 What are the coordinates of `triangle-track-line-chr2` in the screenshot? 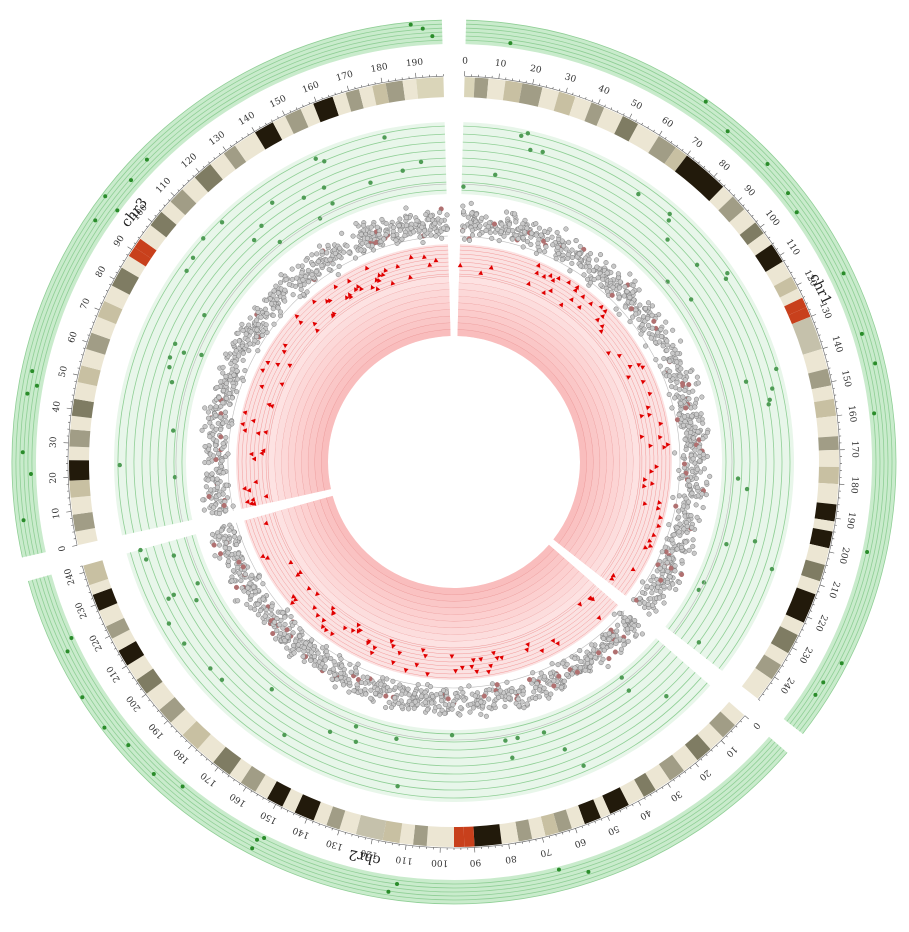 It's located at (431, 596).